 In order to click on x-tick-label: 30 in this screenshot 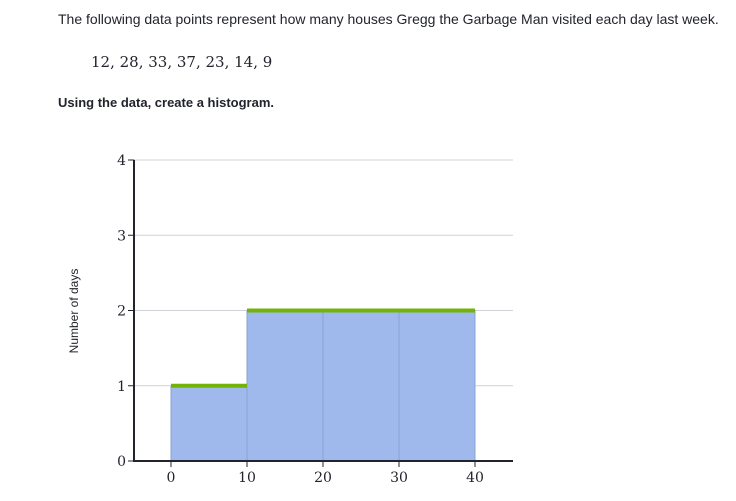, I will do `click(399, 478)`.